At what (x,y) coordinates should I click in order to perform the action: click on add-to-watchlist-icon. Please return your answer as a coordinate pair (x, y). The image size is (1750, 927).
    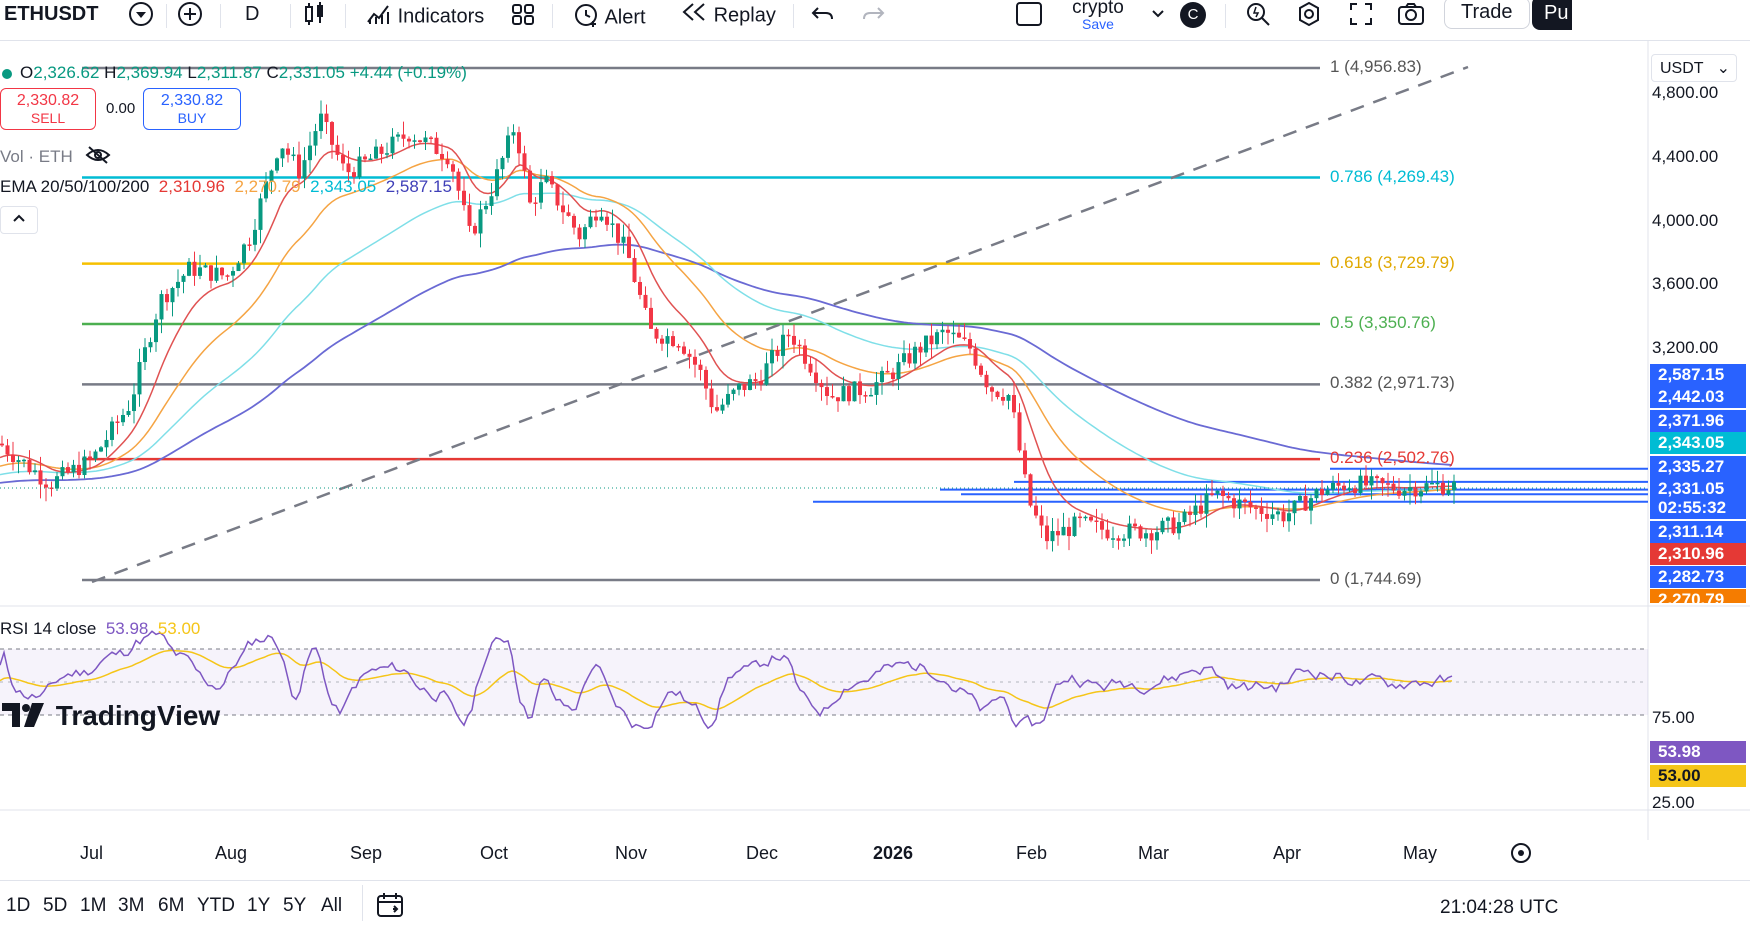
    Looking at the image, I should click on (141, 15).